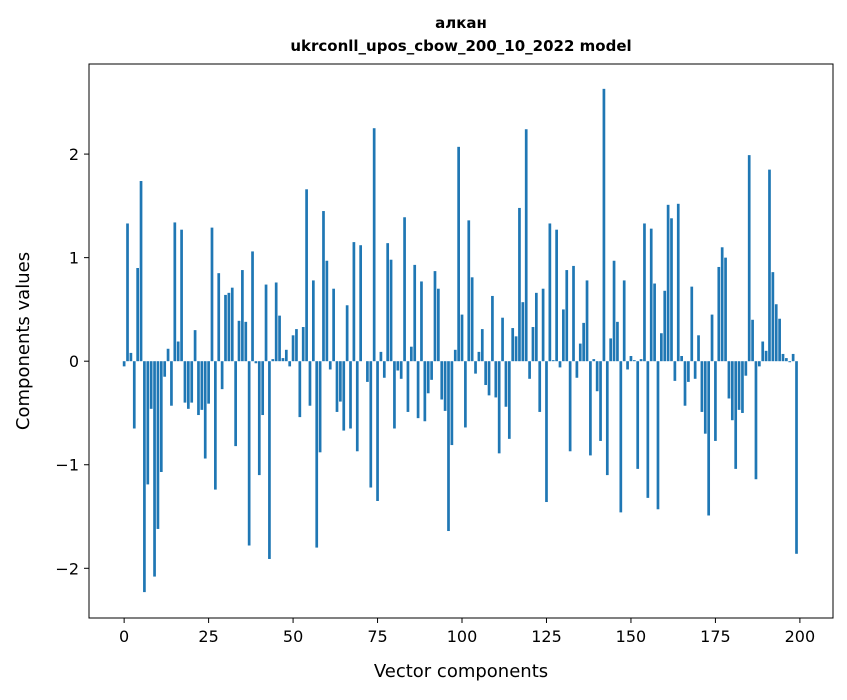 The height and width of the screenshot is (700, 847). Describe the element at coordinates (631, 636) in the screenshot. I see `x-tick-label: 150` at that location.